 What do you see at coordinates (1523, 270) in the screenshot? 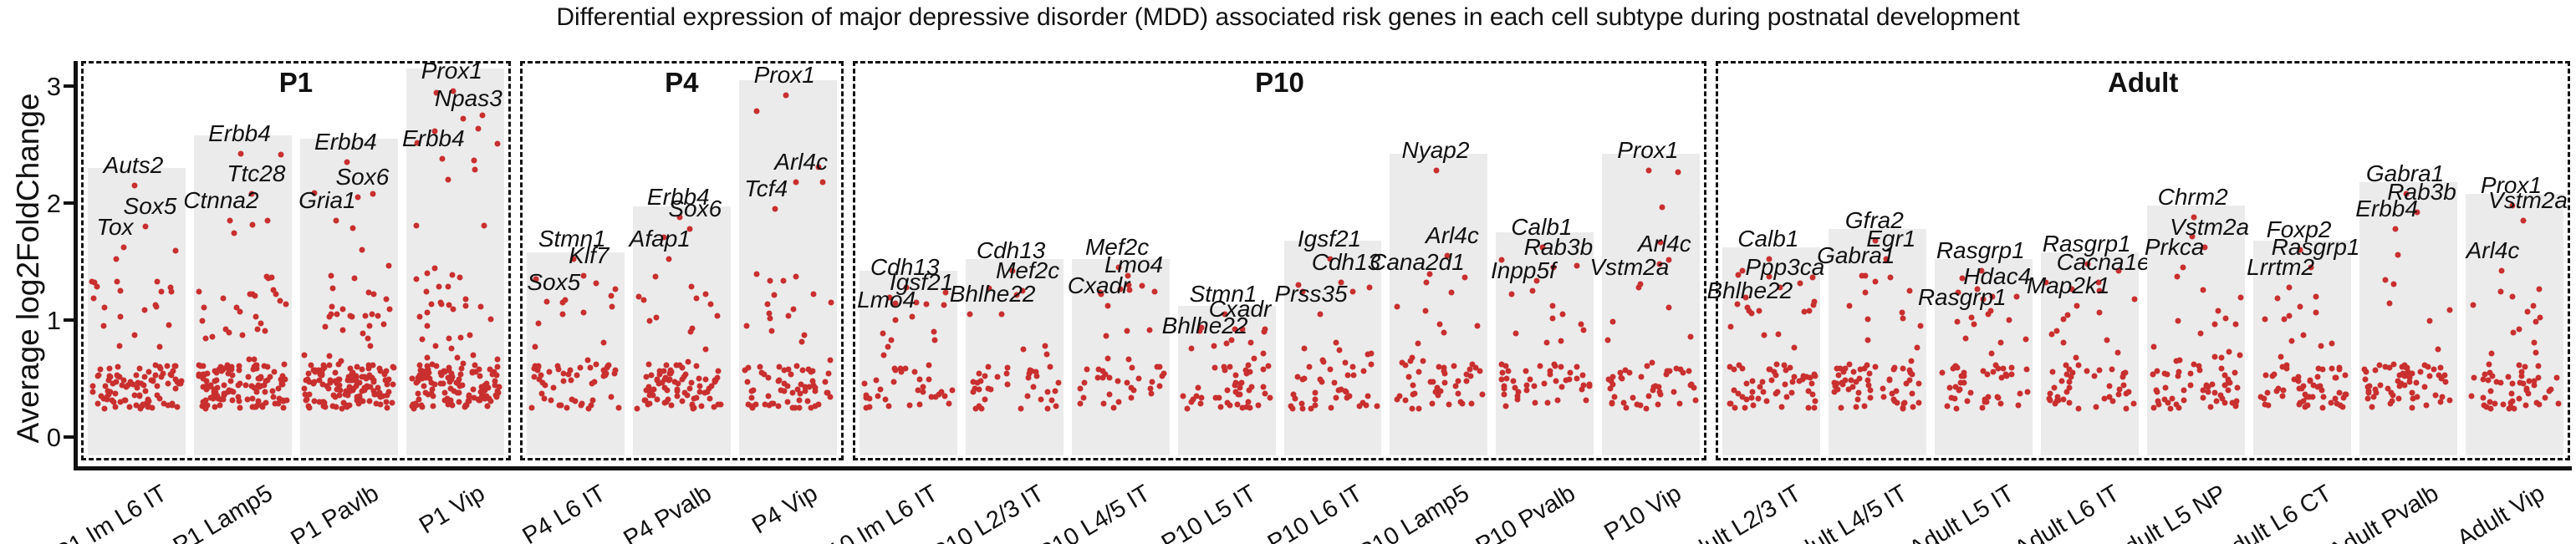
I see `gene-label-inpp5f: Inpp5f` at bounding box center [1523, 270].